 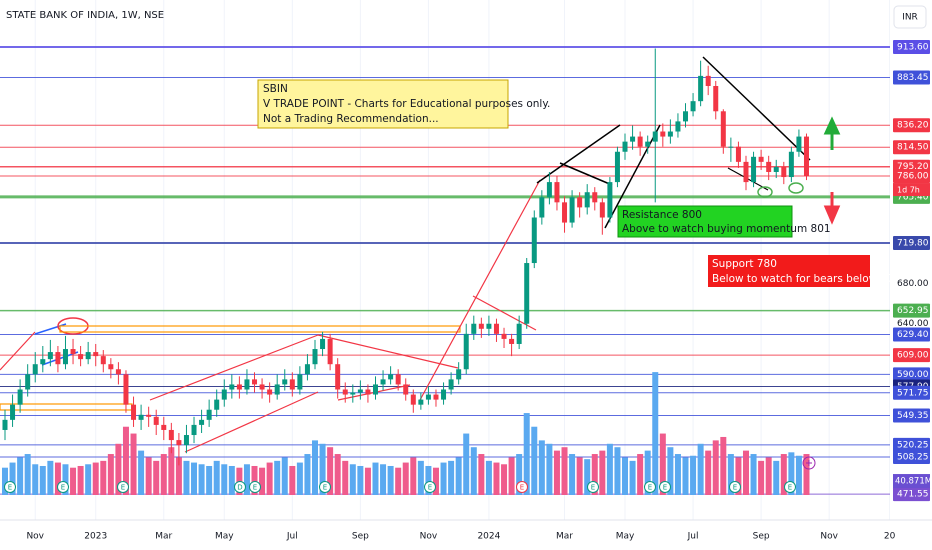 I want to click on currency-label: INR, so click(x=910, y=18).